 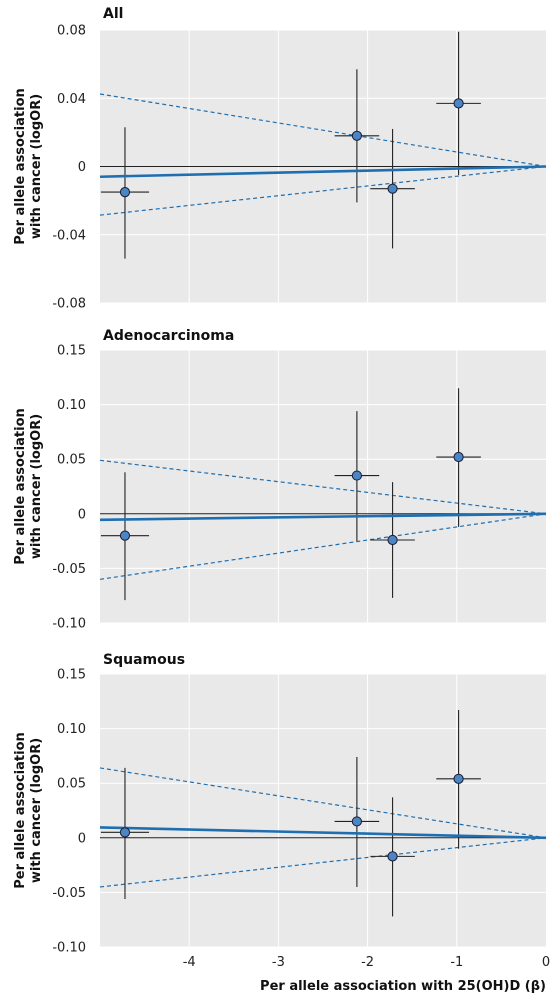 What do you see at coordinates (456, 962) in the screenshot?
I see `x-tick-label: -1` at bounding box center [456, 962].